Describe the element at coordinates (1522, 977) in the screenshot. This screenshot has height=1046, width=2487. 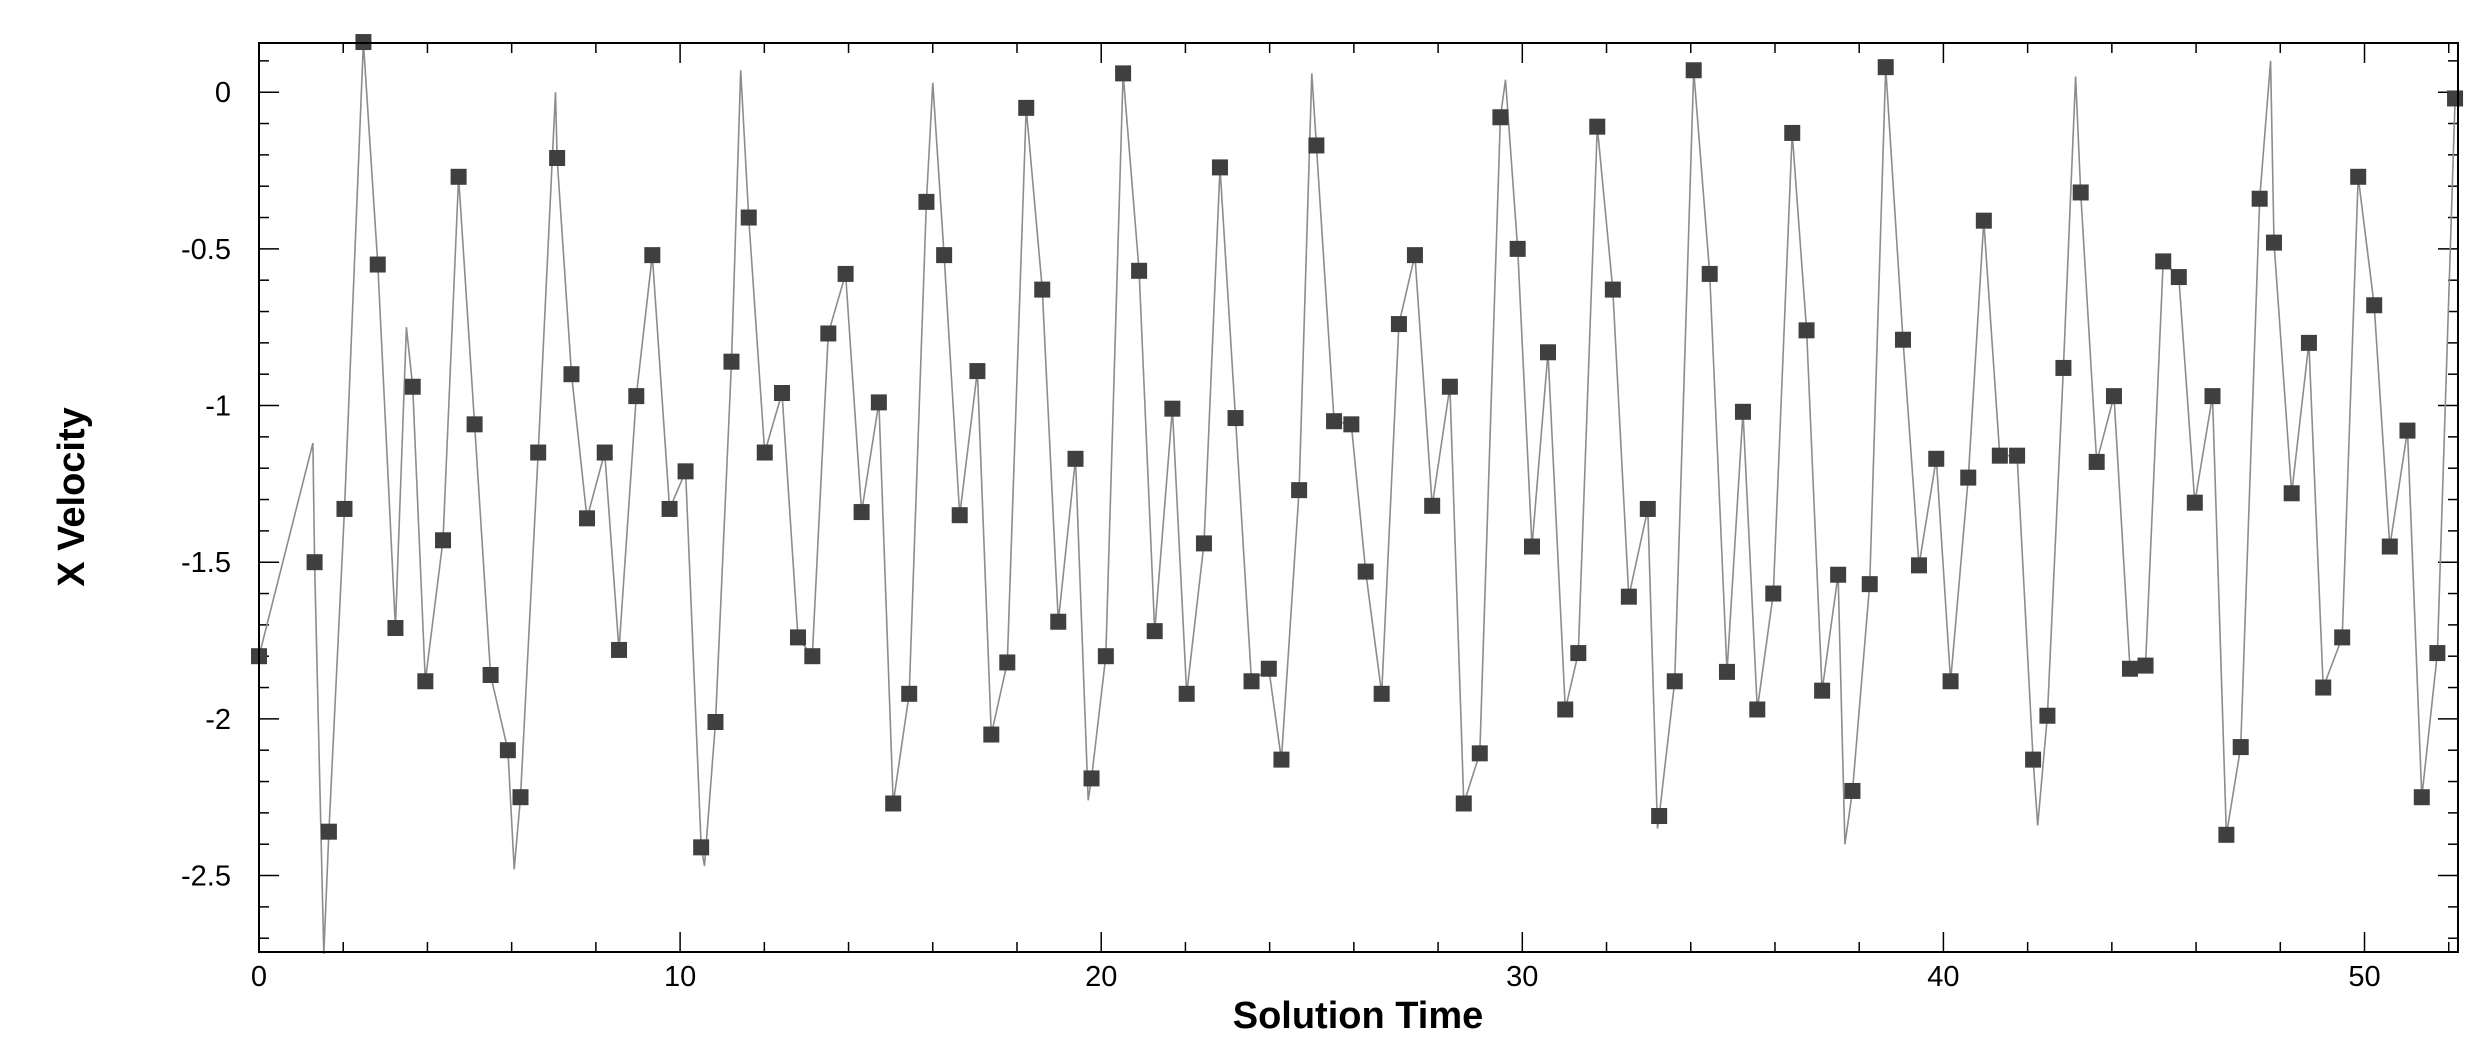
I see `x-tick-label: 30` at that location.